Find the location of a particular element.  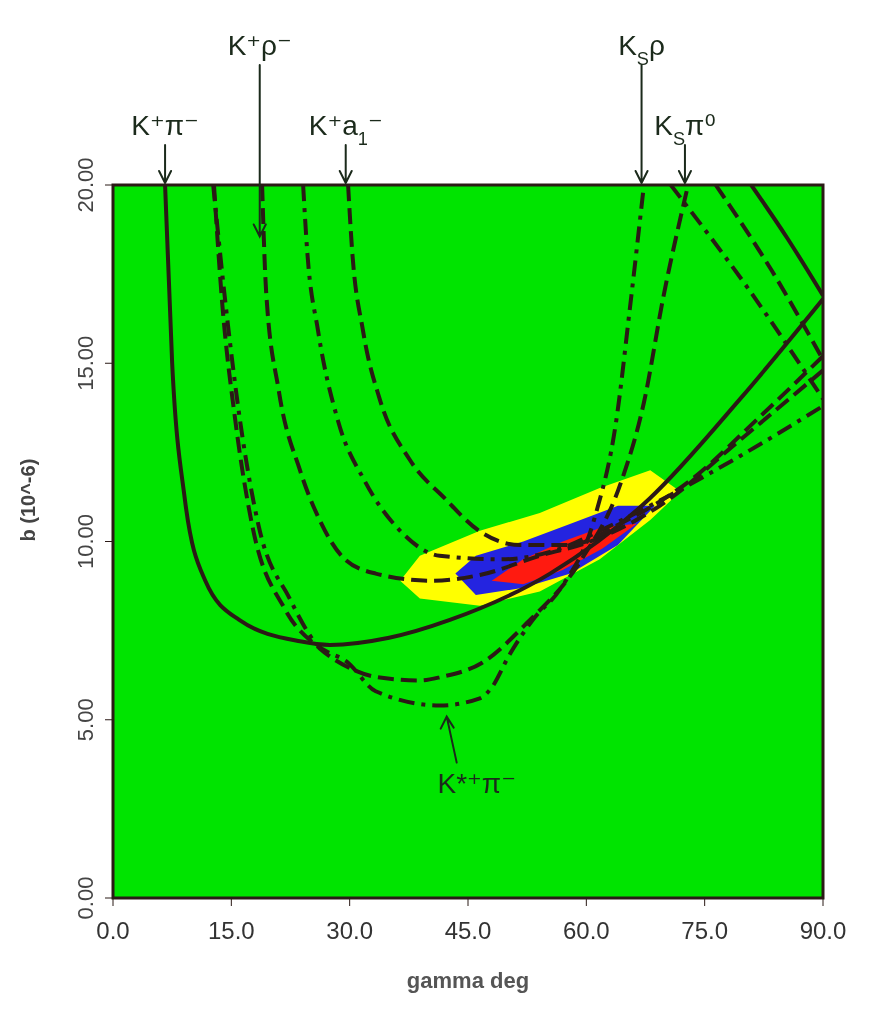

x-tick-label: 45.0 is located at coordinates (468, 931).